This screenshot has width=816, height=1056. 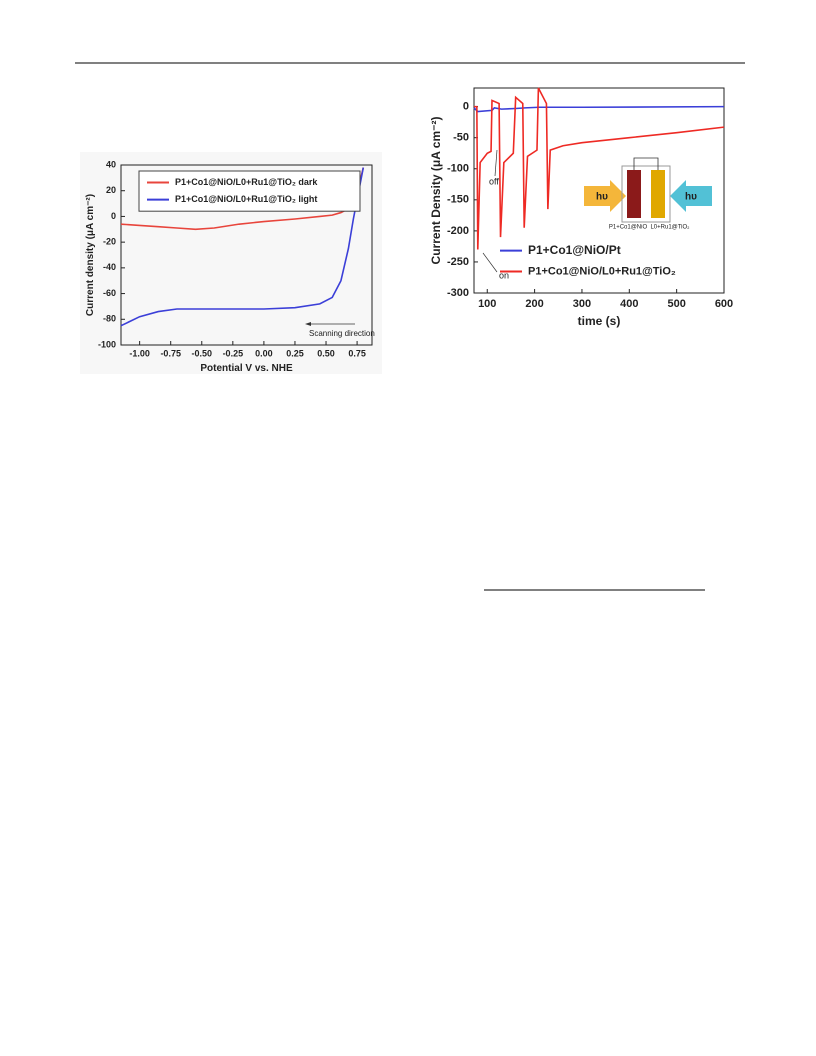 What do you see at coordinates (264, 353) in the screenshot?
I see `x-tick-label: 0.00` at bounding box center [264, 353].